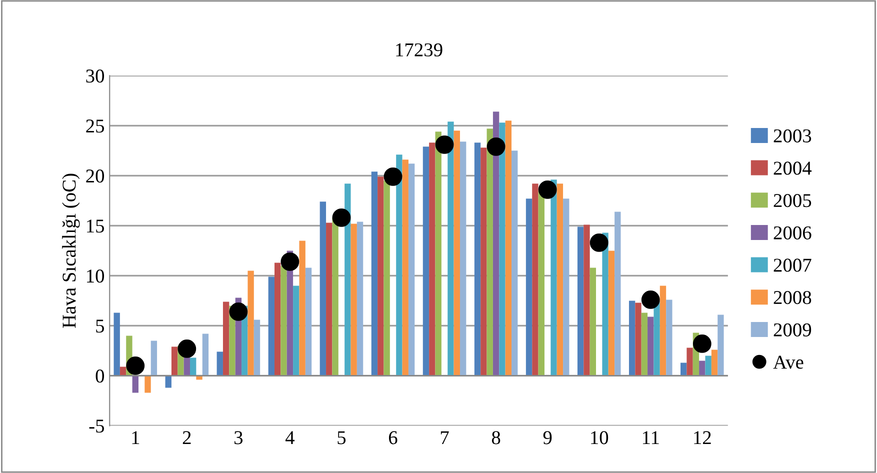 The width and height of the screenshot is (877, 473). What do you see at coordinates (95, 76) in the screenshot?
I see `y-tick-label: 30` at bounding box center [95, 76].